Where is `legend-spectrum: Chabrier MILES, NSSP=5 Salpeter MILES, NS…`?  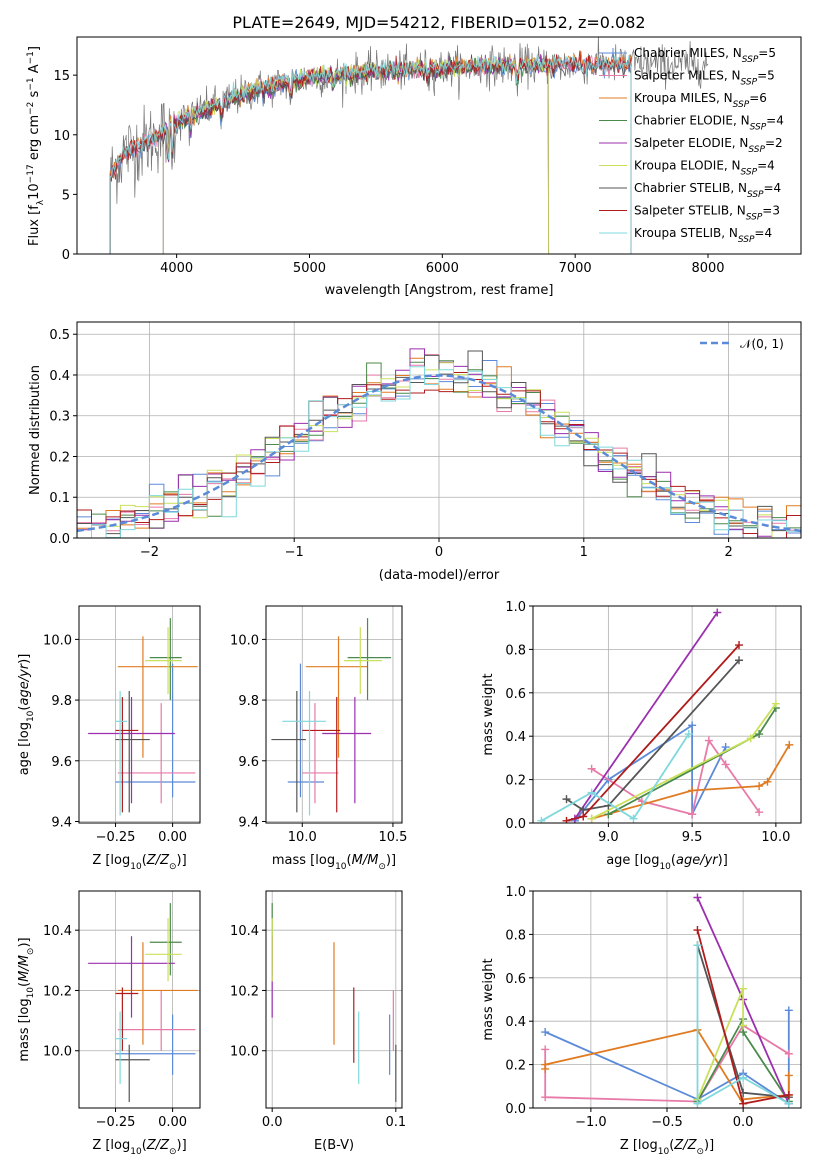
legend-spectrum: Chabrier MILES, NSSP=5 Salpeter MILES, NS… is located at coordinates (691, 145).